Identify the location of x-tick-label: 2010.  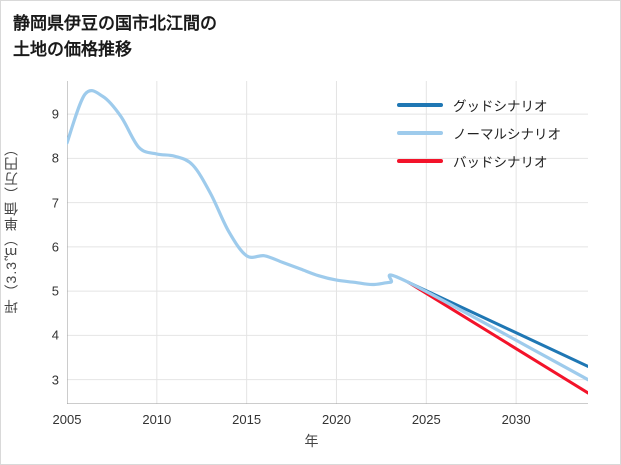
(157, 419).